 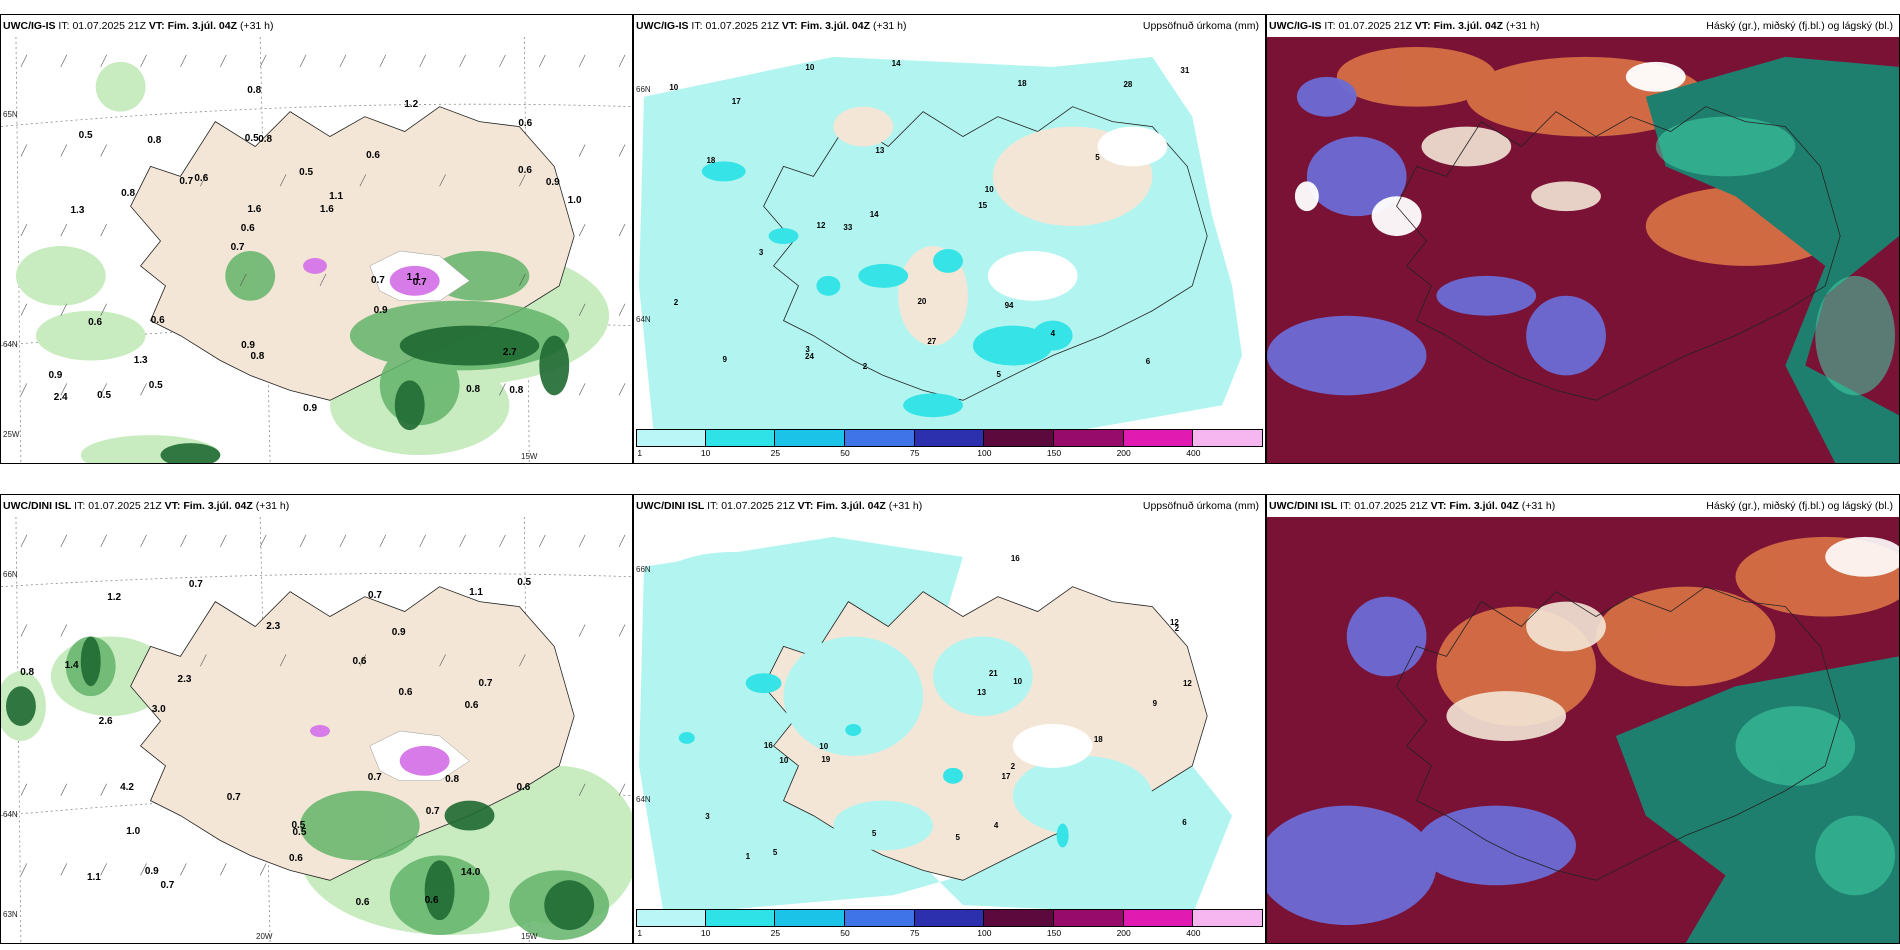 I want to click on colorbar-tick-label: 150, so click(x=1054, y=453).